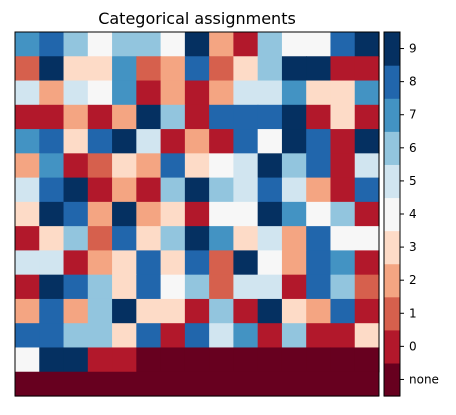 The image size is (456, 415). Describe the element at coordinates (197, 384) in the screenshot. I see `heatmap-fill-band` at that location.